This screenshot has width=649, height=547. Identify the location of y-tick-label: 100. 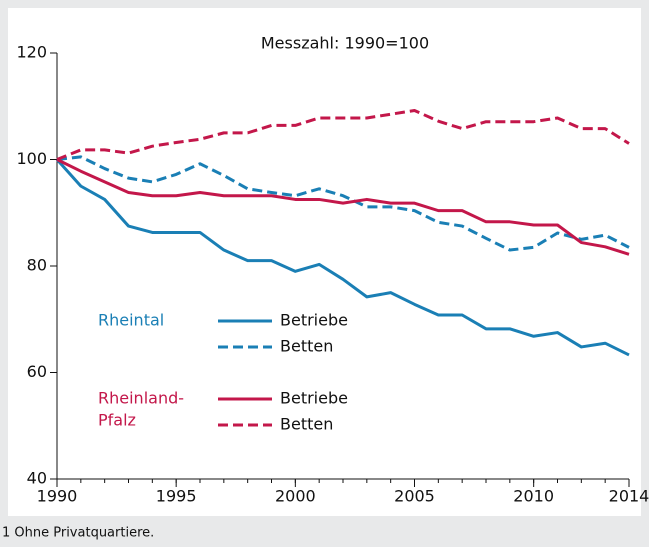
(31, 158).